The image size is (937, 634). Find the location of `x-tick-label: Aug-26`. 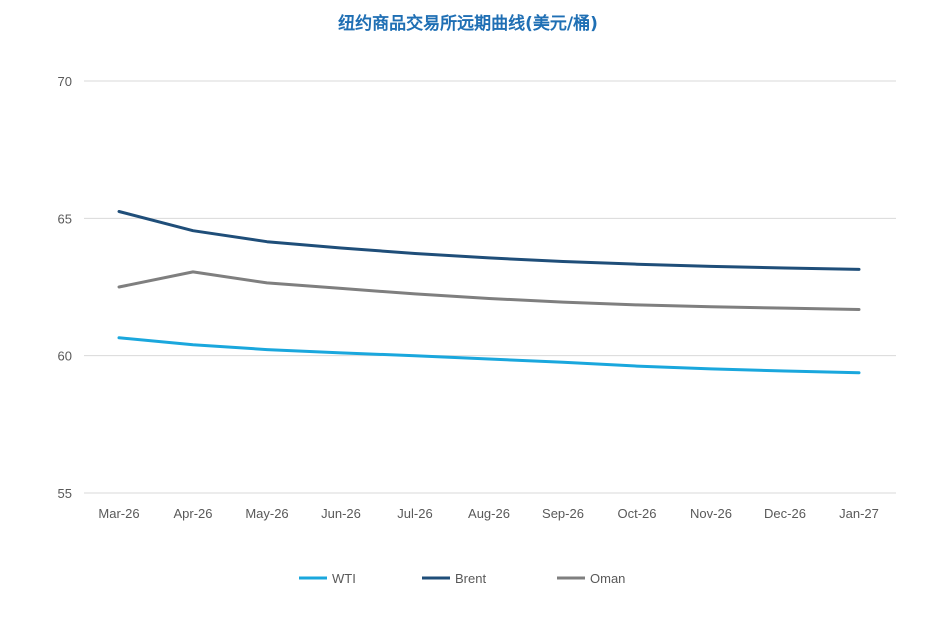

x-tick-label: Aug-26 is located at coordinates (489, 513).